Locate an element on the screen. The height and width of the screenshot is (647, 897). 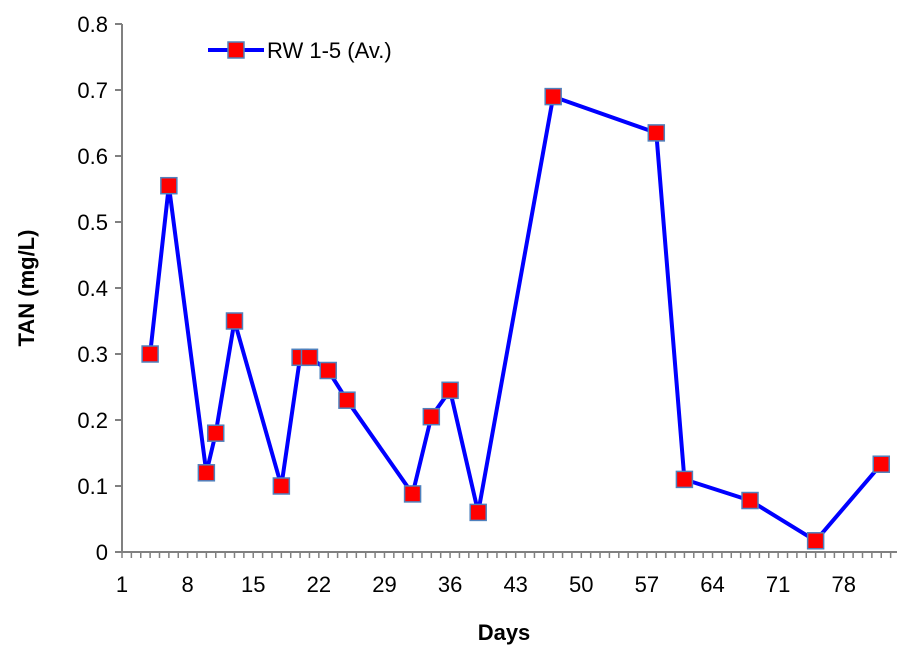
x-axis-title: Days is located at coordinates (504, 632).